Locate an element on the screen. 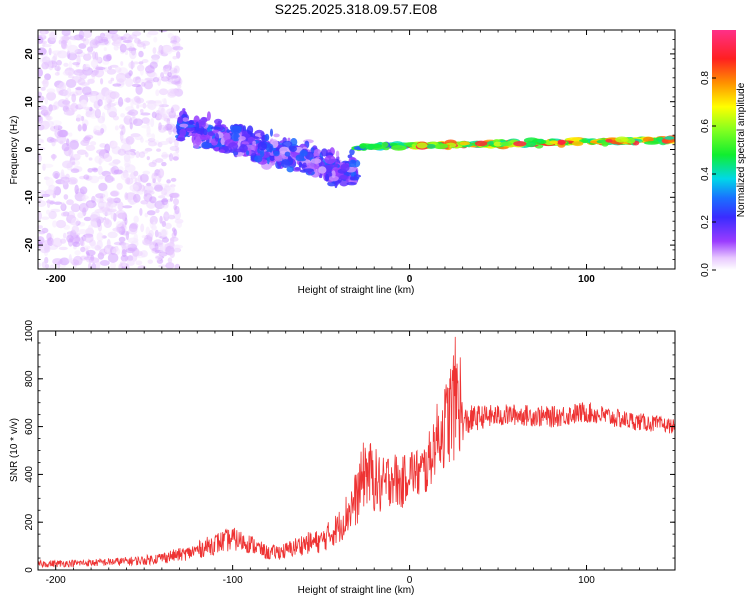 The image size is (750, 600). colorbar-ticks: 0.0 0.2 0.4 0.6 0.8 is located at coordinates (708, 174).